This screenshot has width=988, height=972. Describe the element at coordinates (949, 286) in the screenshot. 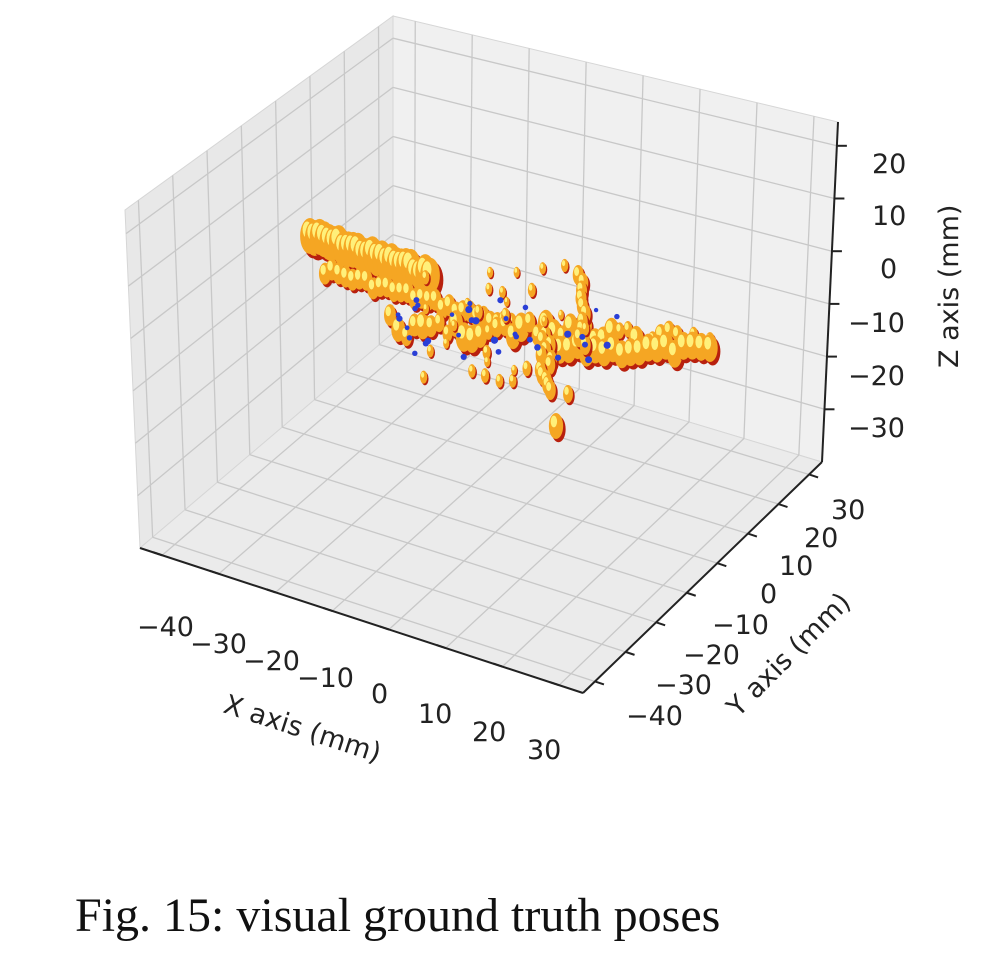

I see `z-axis-label: Z axis (mm)` at that location.